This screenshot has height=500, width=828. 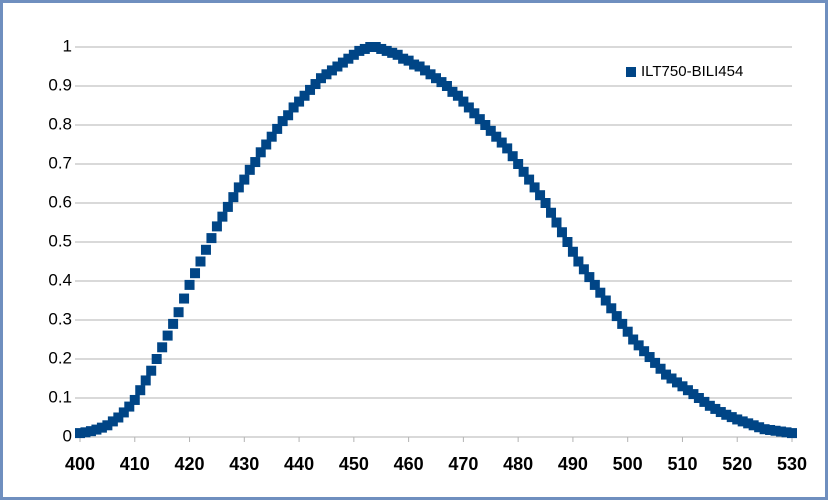 What do you see at coordinates (60, 396) in the screenshot?
I see `y-tick-label: 0.1` at bounding box center [60, 396].